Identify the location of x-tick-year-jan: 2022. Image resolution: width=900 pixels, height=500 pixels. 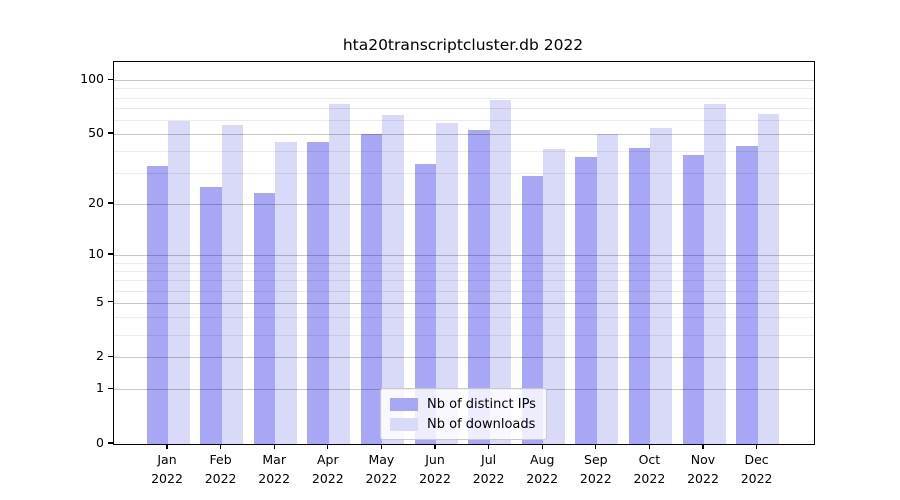
(167, 478).